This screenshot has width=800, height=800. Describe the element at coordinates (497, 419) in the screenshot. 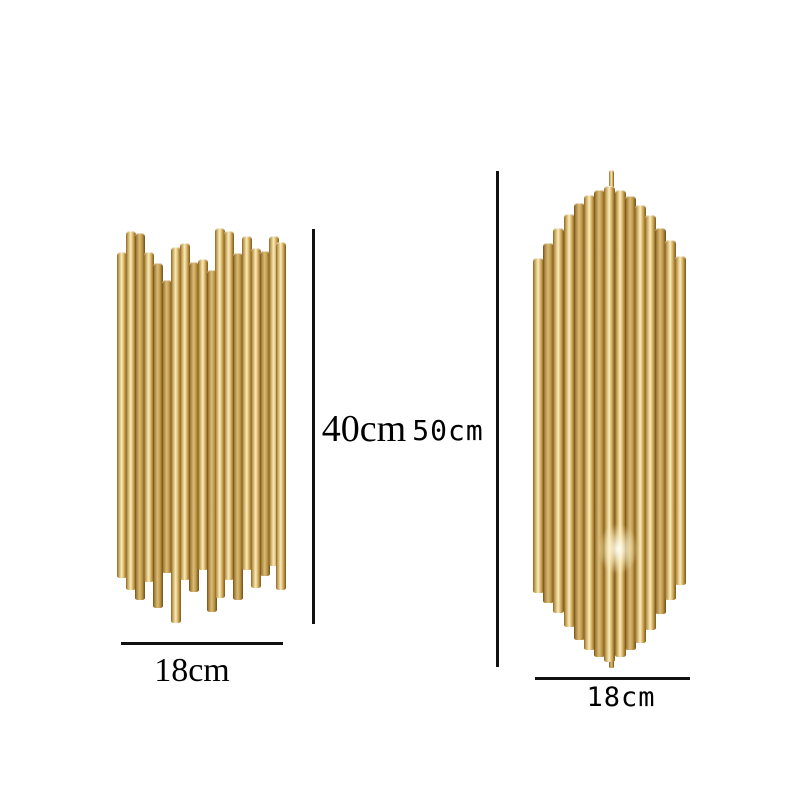

I see `right-lamp-height-dimension-line` at that location.